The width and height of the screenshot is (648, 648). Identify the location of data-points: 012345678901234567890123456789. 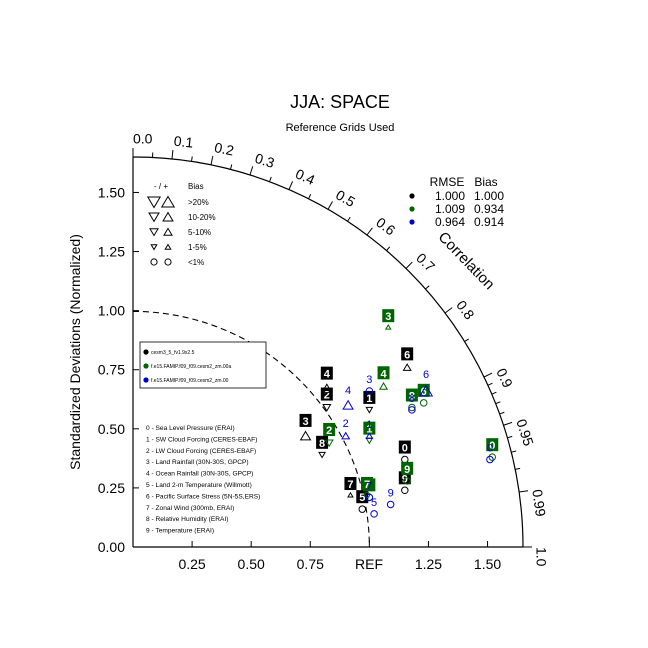
(399, 413).